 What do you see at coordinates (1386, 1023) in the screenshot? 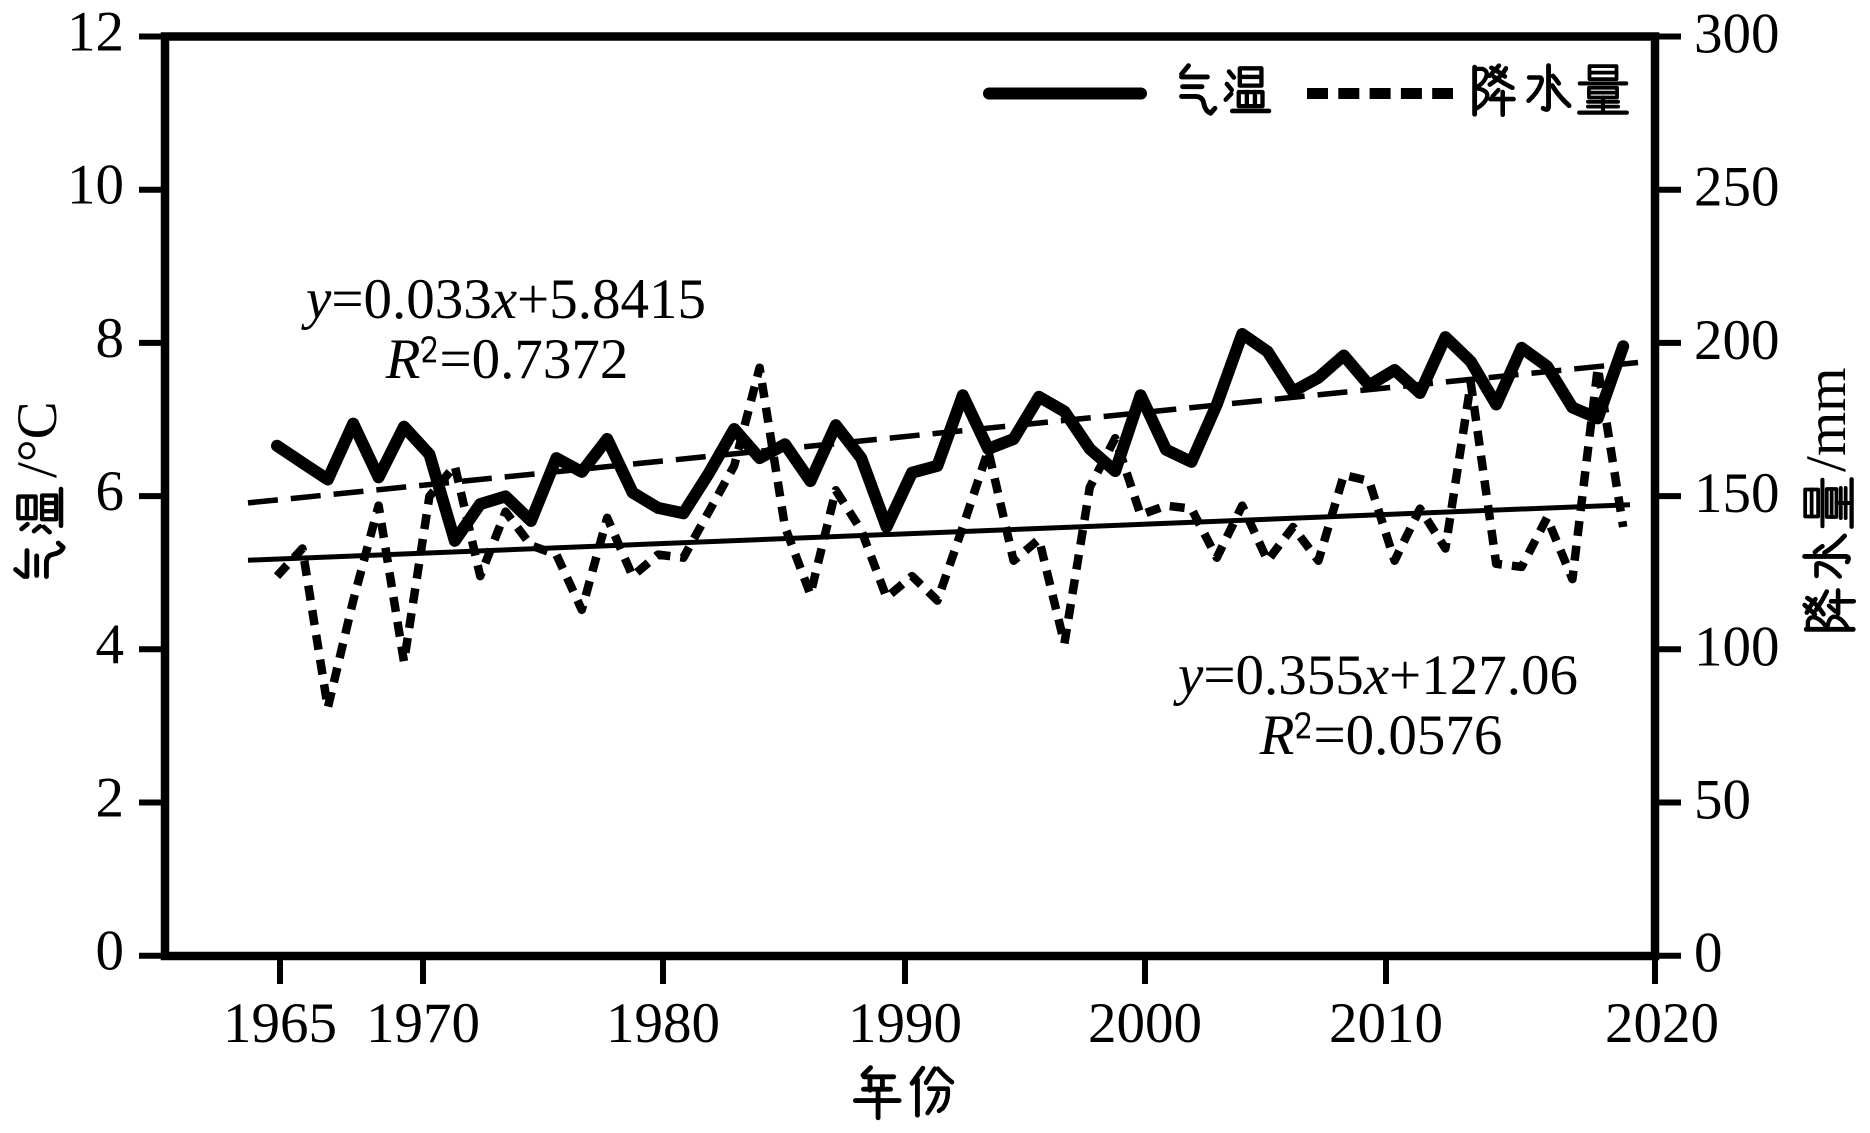
I see `svg-text: 2010` at bounding box center [1386, 1023].